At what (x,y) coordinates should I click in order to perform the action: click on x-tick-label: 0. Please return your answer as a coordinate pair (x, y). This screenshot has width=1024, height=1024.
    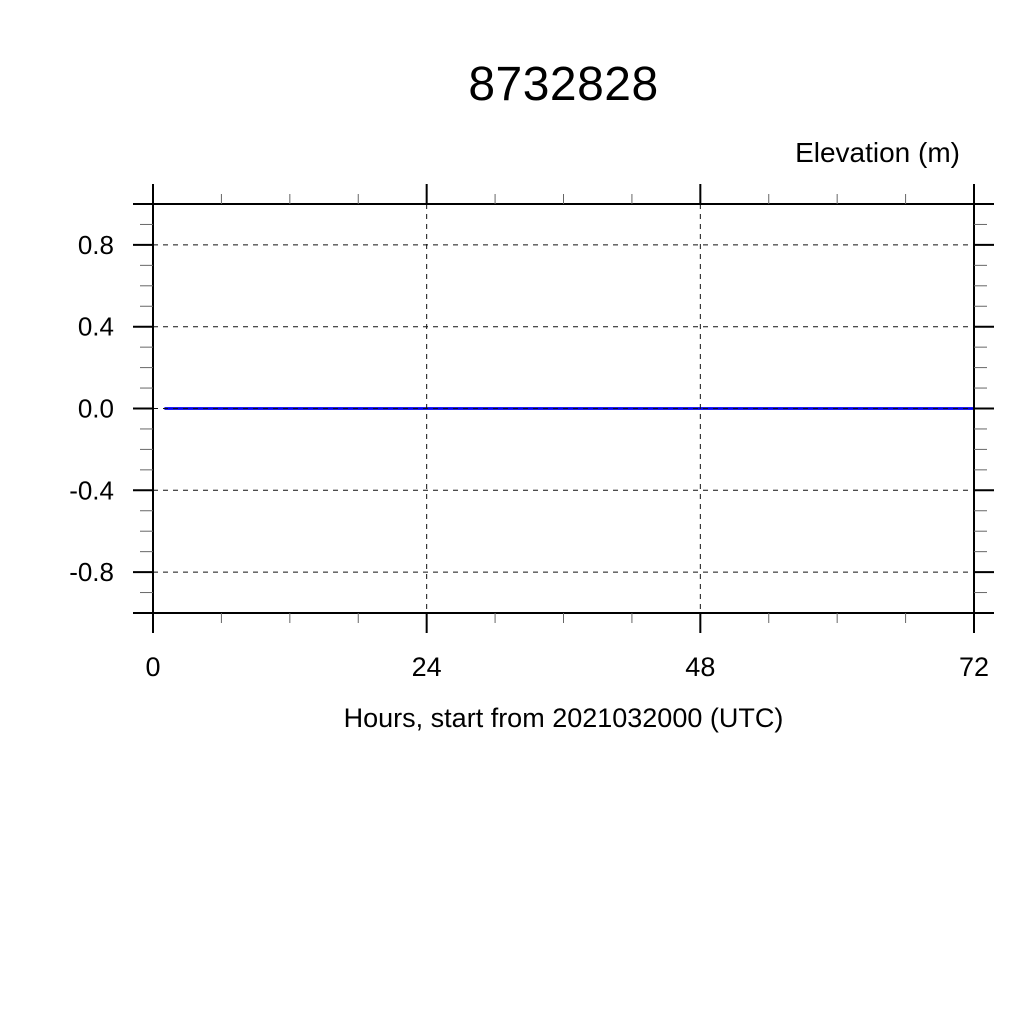
    Looking at the image, I should click on (152, 667).